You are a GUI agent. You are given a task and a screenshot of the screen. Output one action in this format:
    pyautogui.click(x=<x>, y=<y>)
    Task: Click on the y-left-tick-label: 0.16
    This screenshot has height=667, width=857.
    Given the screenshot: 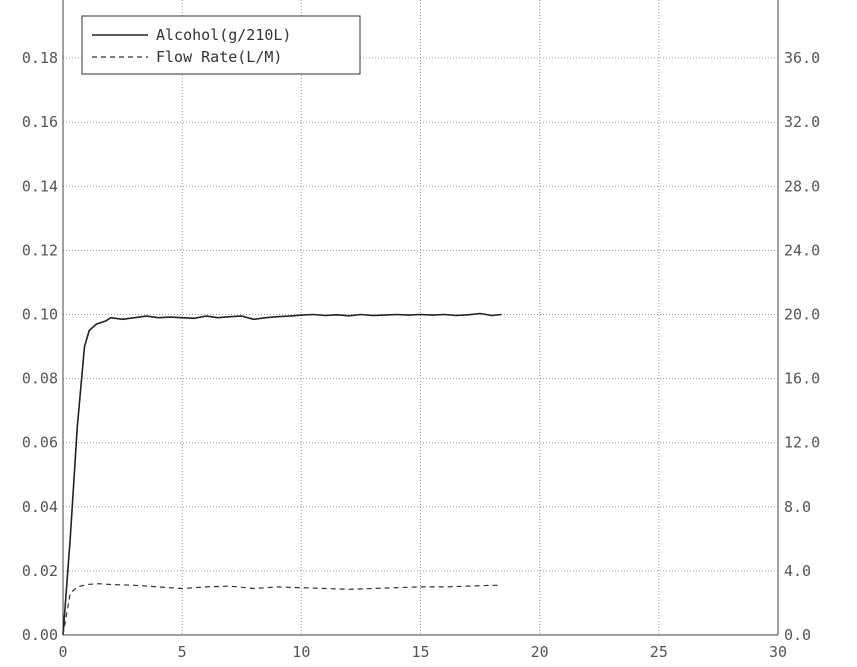 What is the action you would take?
    pyautogui.click(x=40, y=122)
    